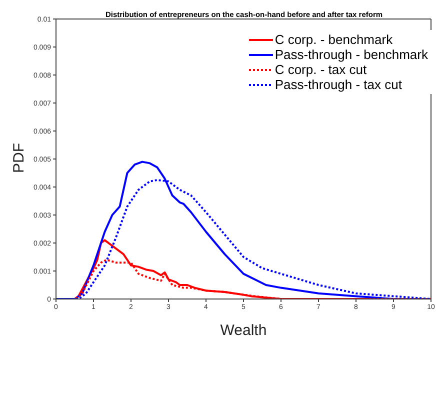 The image size is (440, 403). What do you see at coordinates (351, 54) in the screenshot?
I see `legend-label: Pass-through - benchmark` at bounding box center [351, 54].